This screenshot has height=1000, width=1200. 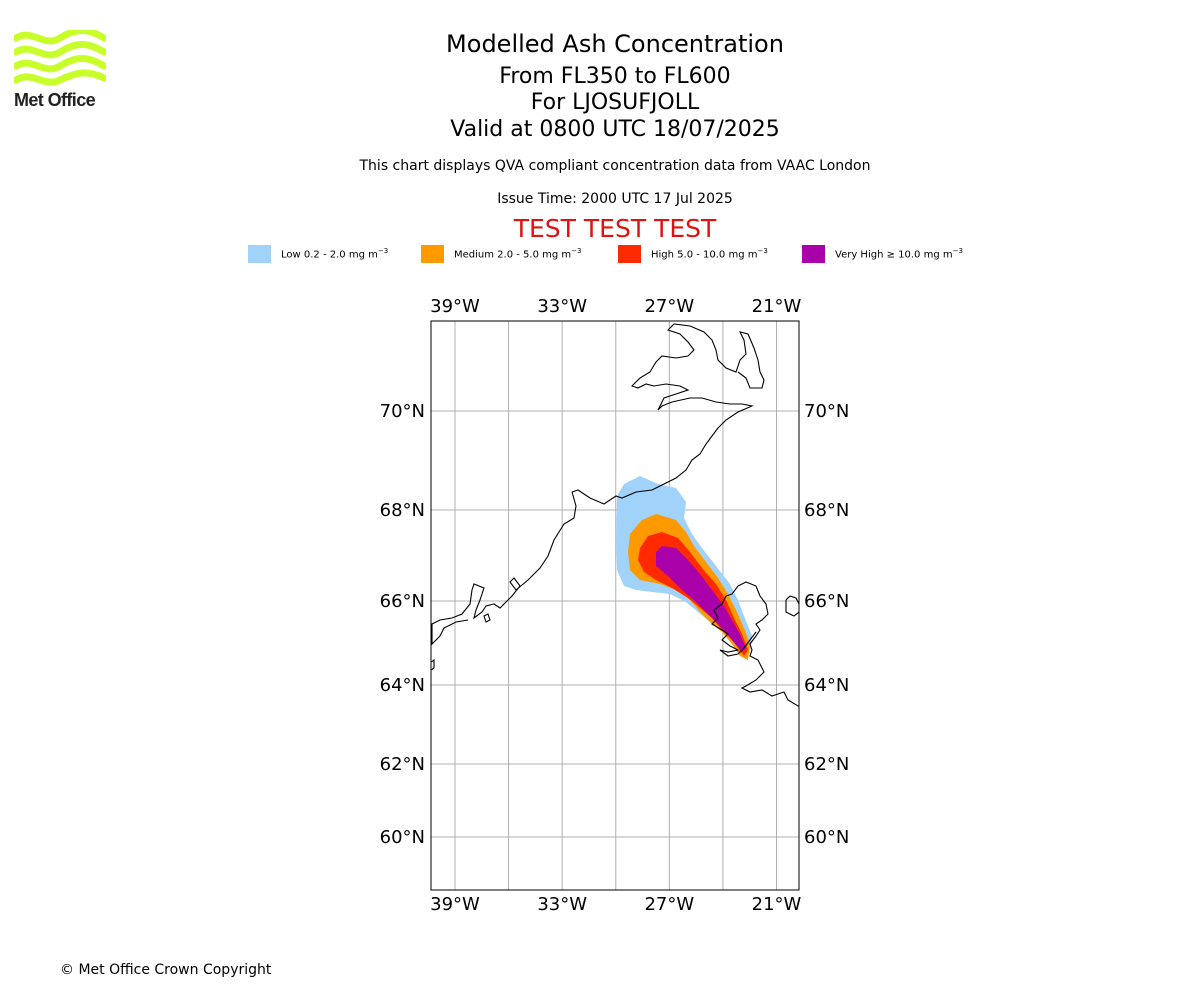 I want to click on lon-labels-top: 39°W 33°W 27°W 21°W, so click(x=615, y=306).